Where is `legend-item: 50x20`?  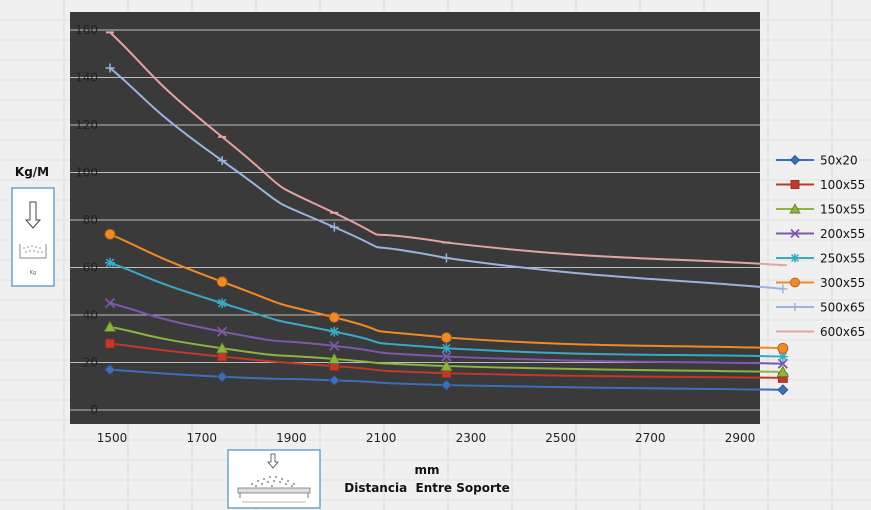
legend-item: 50x20 is located at coordinates (817, 161).